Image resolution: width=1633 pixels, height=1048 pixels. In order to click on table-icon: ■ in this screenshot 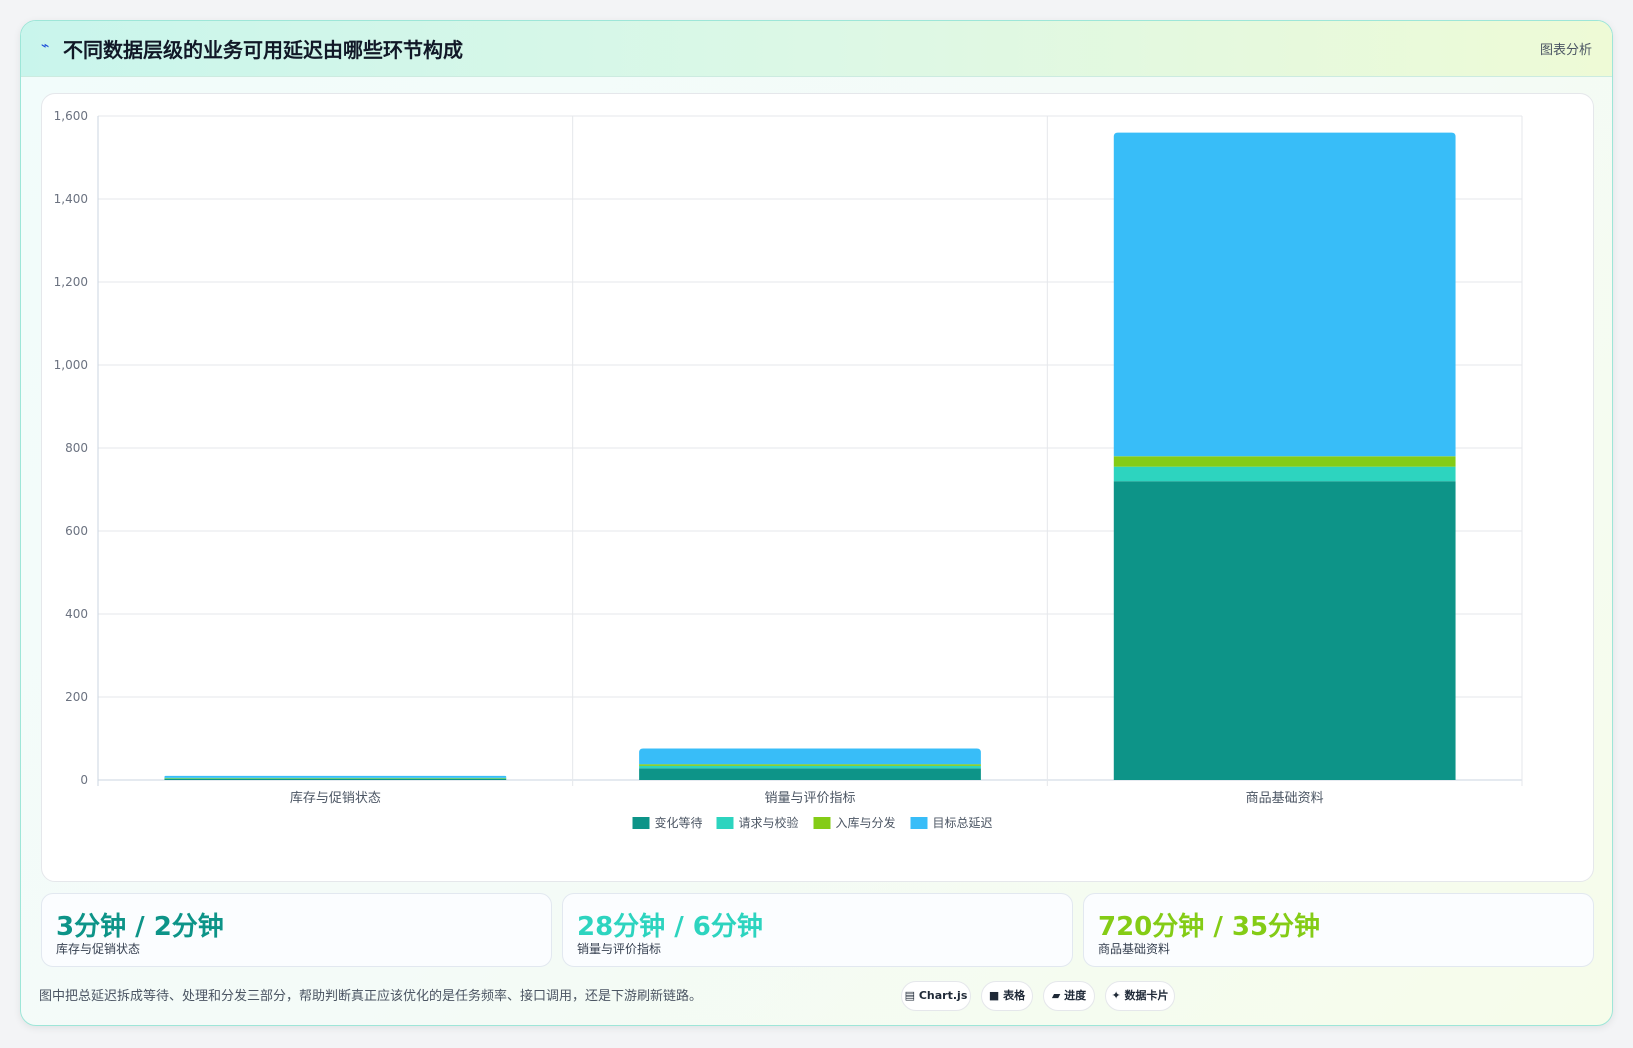, I will do `click(994, 995)`.